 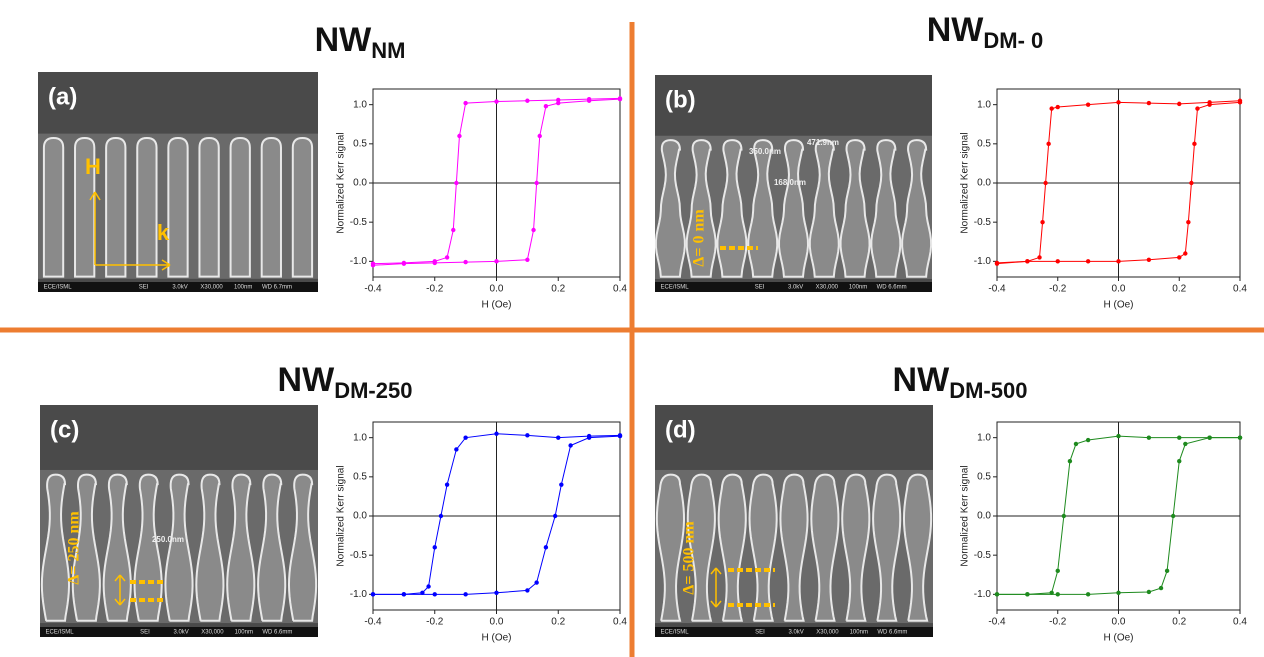 What do you see at coordinates (823, 142) in the screenshot?
I see `image-annotation: 471.9nm` at bounding box center [823, 142].